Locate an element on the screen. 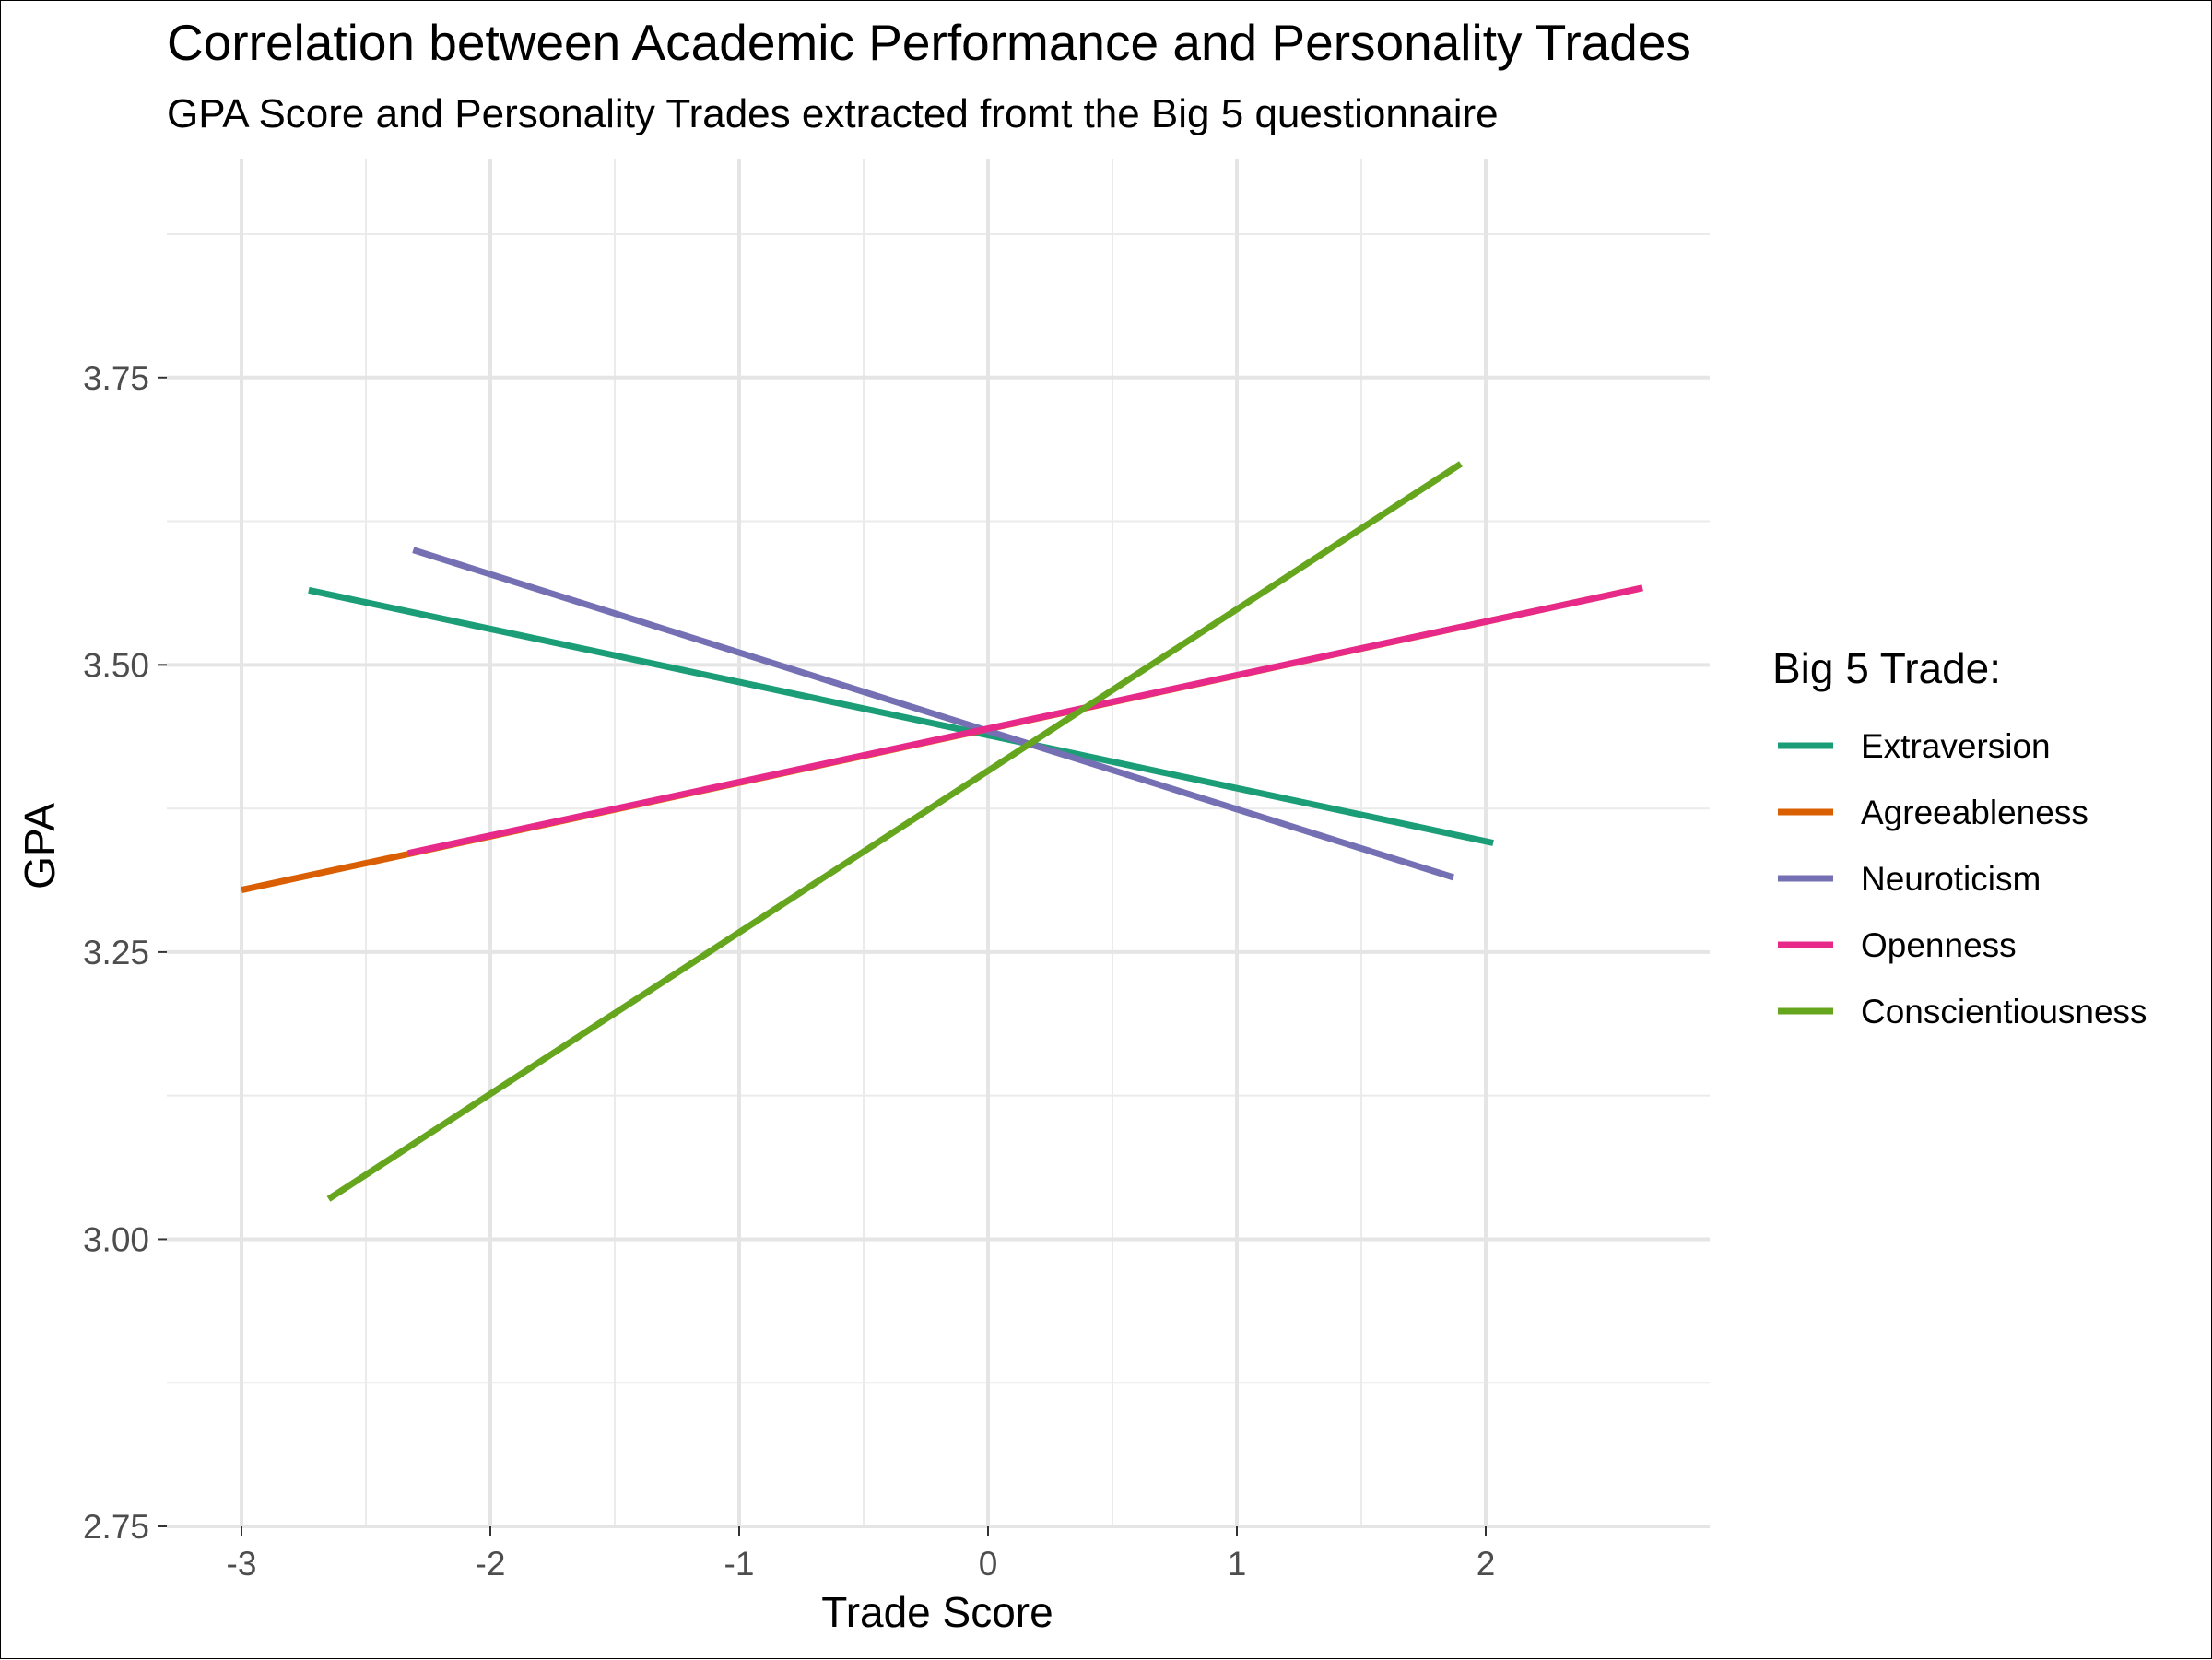 The height and width of the screenshot is (1660, 2212). legend-title: Big 5 Trade: is located at coordinates (1886, 668).